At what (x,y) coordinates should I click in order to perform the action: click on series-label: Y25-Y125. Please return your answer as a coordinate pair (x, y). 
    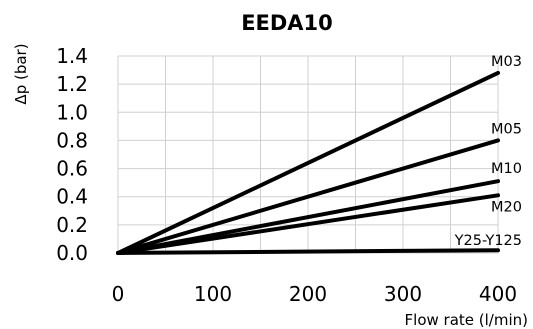
    Looking at the image, I should click on (488, 241).